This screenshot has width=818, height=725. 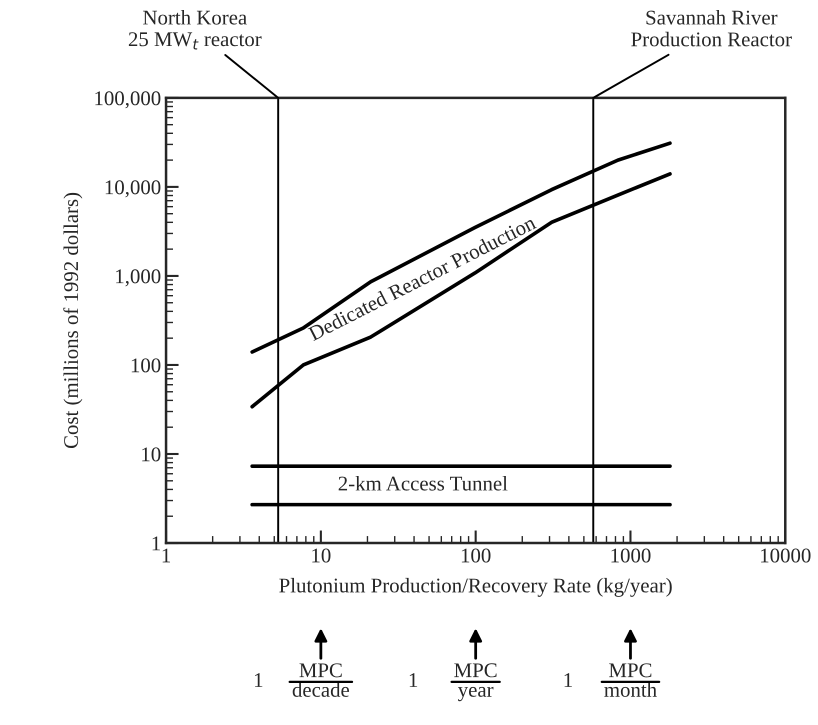 I want to click on x-axis-title: Plutonium Production/Recovery Rate (kg/year), so click(x=475, y=587).